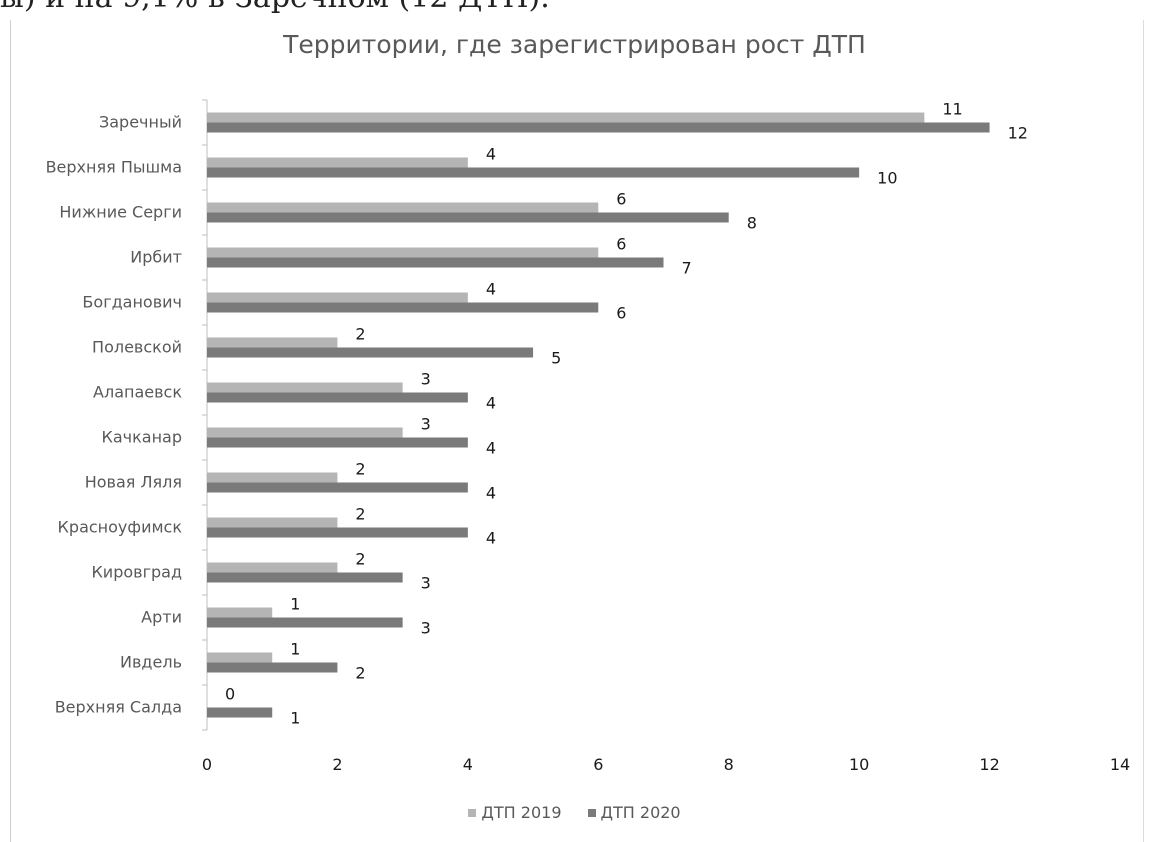 The image size is (1149, 842). What do you see at coordinates (729, 764) in the screenshot?
I see `x-tick-label: 8` at bounding box center [729, 764].